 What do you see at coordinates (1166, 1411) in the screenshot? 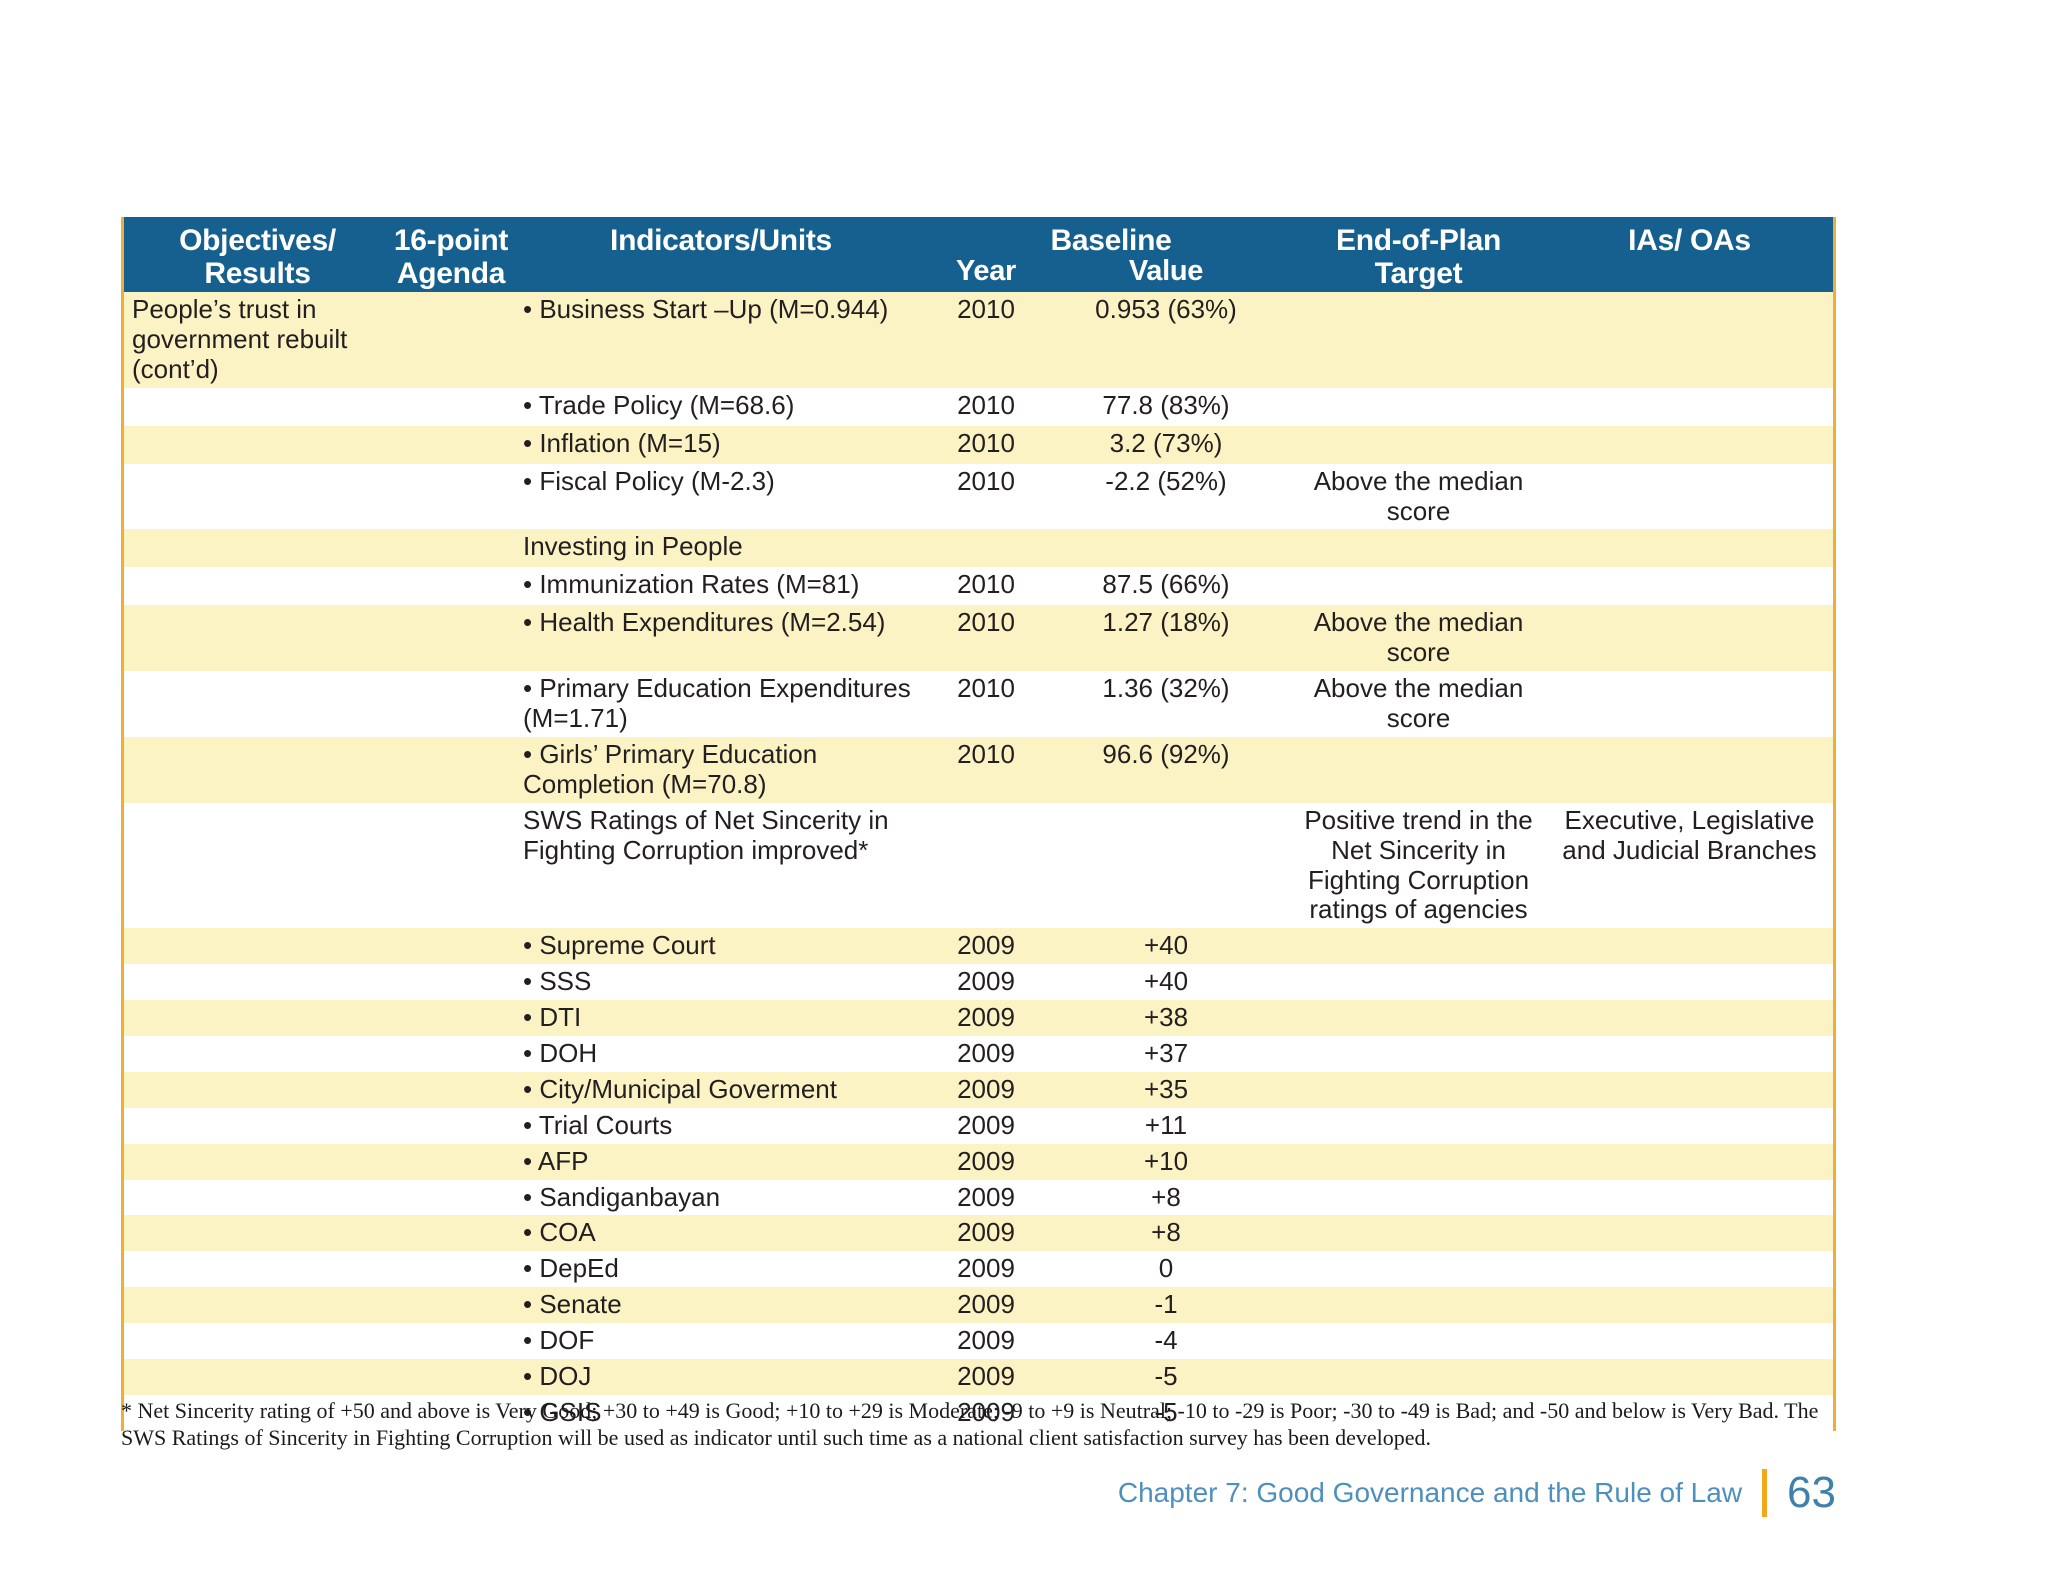
I see `value-cell: -5` at bounding box center [1166, 1411].